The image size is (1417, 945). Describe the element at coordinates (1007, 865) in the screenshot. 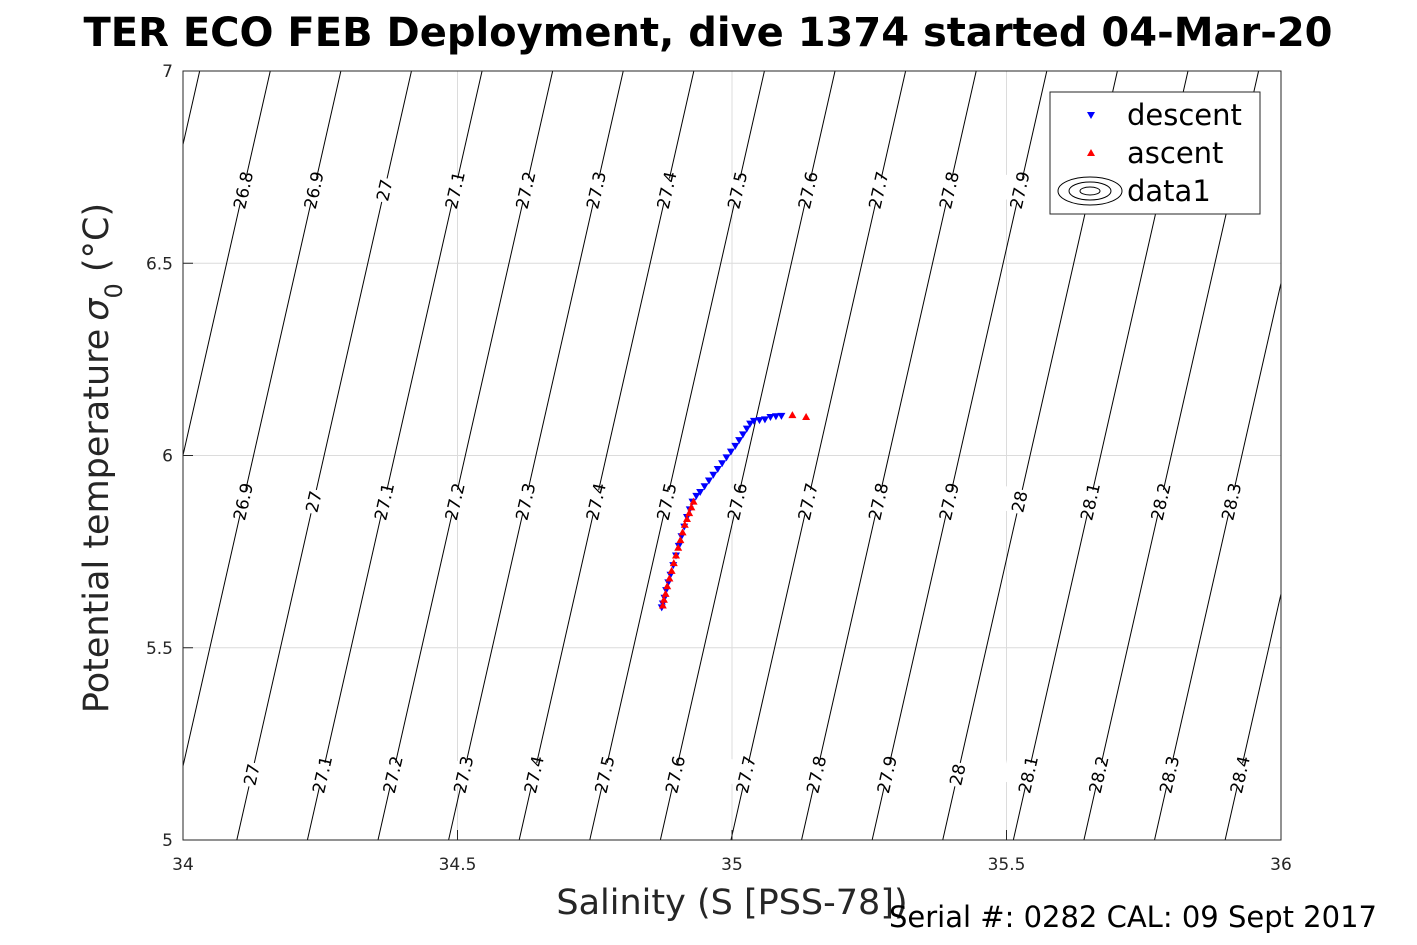

I see `x-tick-label: 35.5` at that location.